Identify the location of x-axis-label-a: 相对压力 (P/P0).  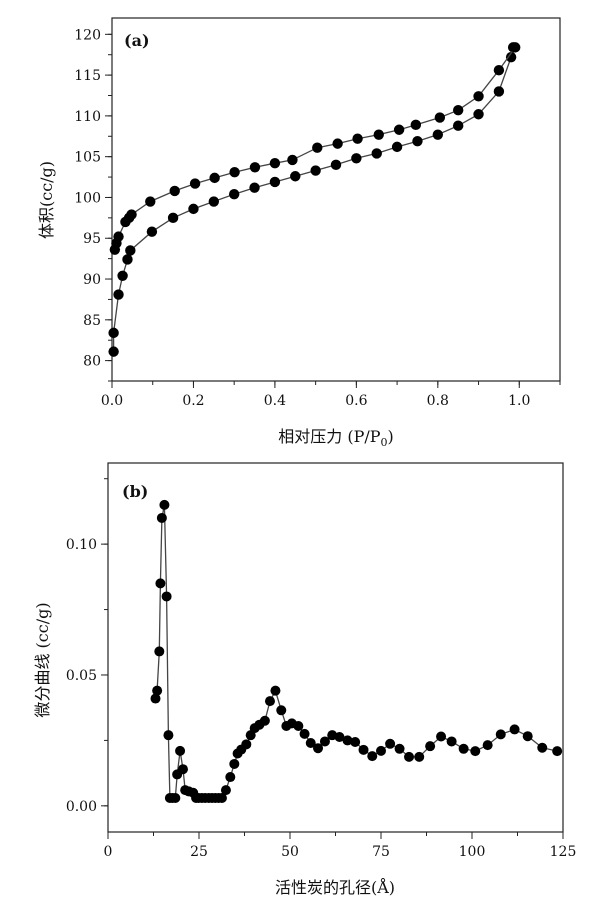
(336, 438).